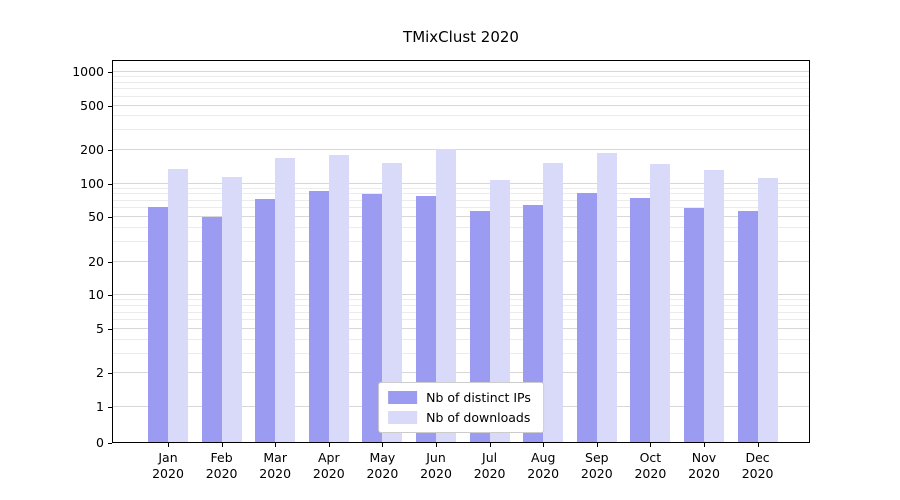 The image size is (900, 500). I want to click on bar-downloads-apr, so click(338, 298).